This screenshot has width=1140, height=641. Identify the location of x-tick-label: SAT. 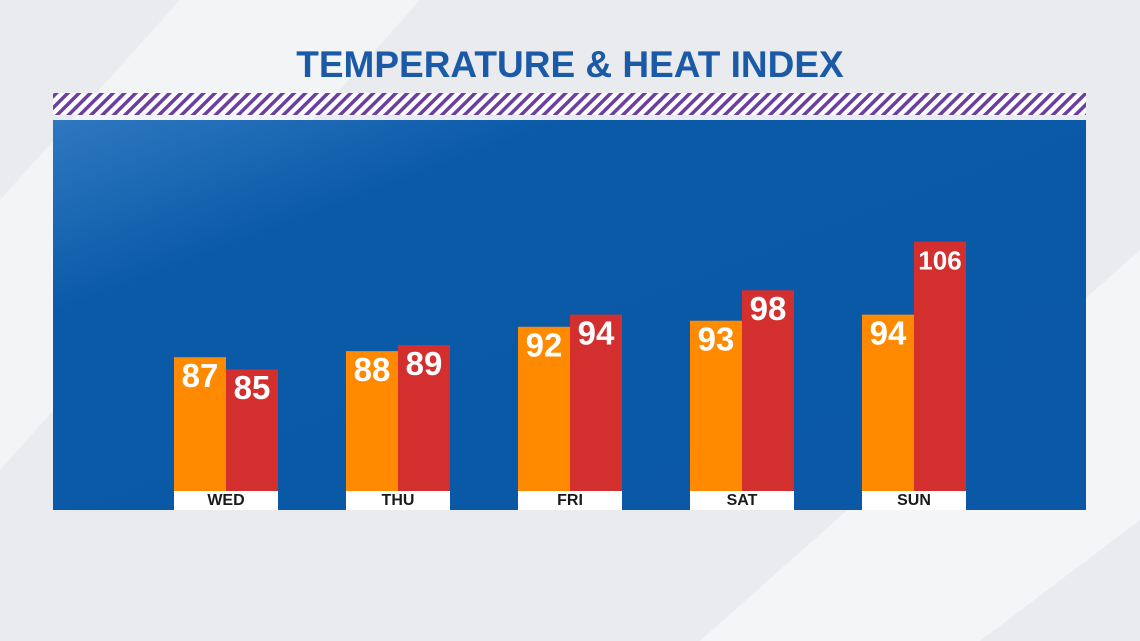
(742, 500).